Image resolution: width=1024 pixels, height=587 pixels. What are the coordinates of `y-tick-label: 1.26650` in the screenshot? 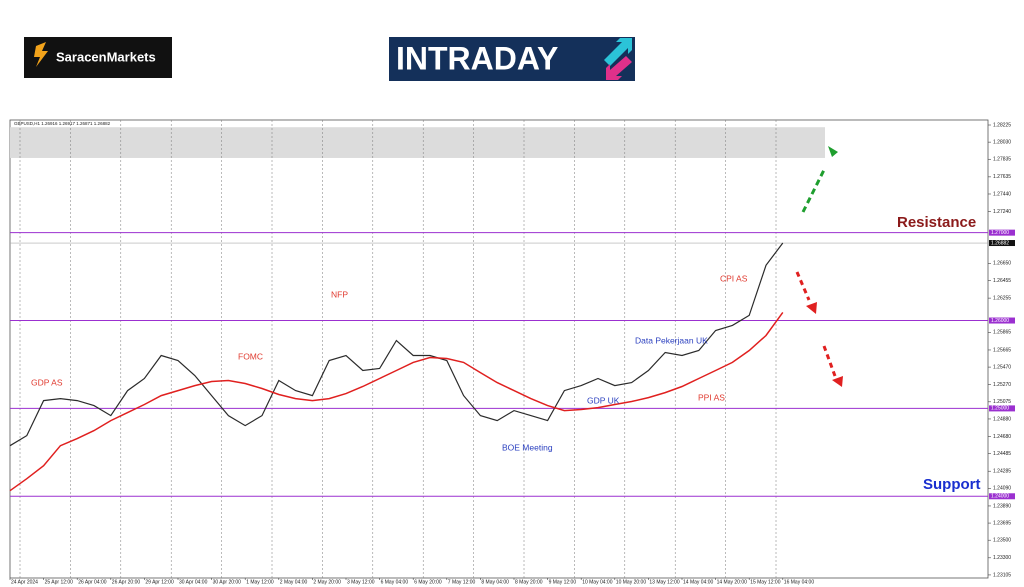 It's located at (1002, 264).